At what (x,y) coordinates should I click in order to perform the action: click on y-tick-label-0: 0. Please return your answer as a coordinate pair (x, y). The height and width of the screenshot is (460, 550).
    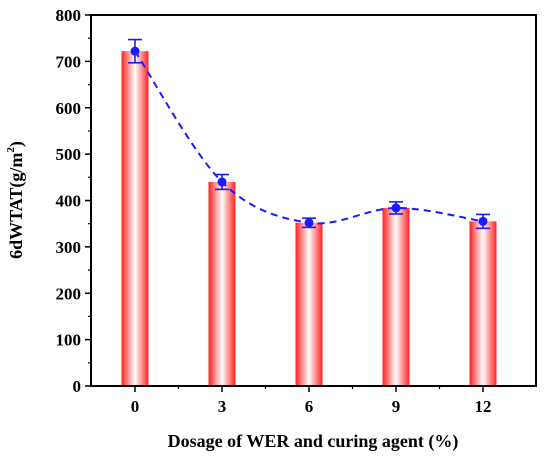
    Looking at the image, I should click on (77, 386).